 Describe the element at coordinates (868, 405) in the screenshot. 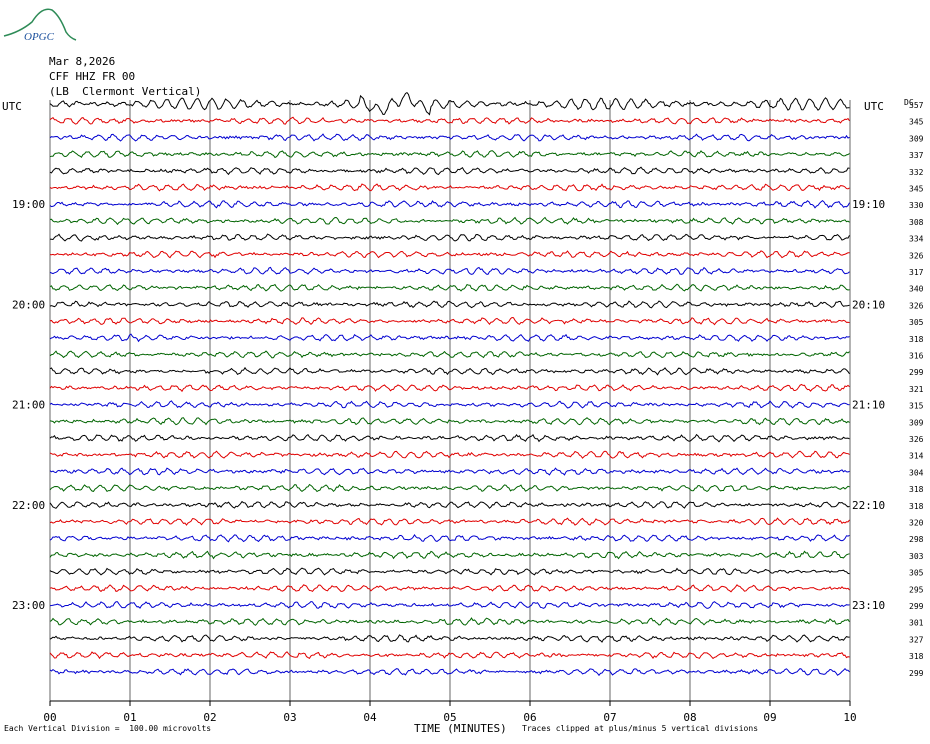

I see `hour-label-right: 21:10` at that location.